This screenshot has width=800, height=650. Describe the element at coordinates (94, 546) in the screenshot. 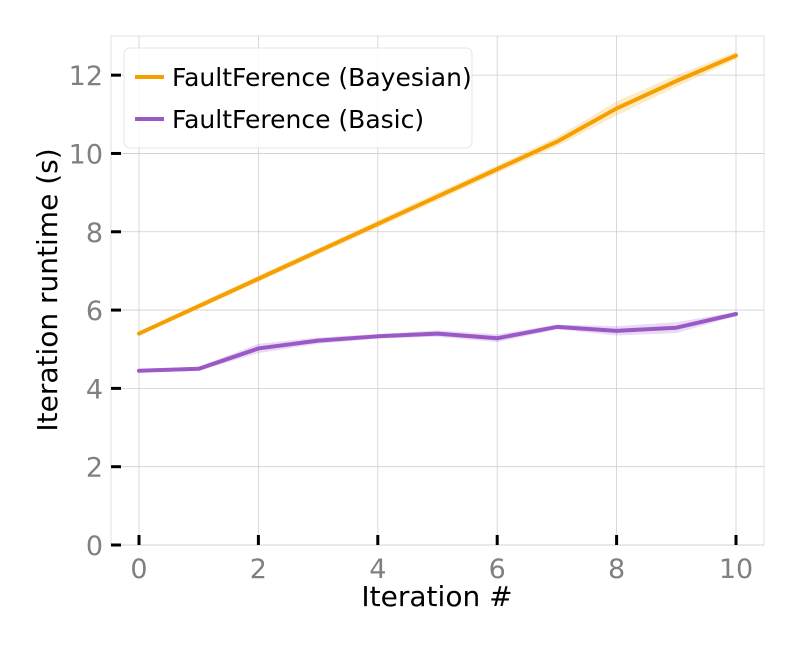

I see `y-tick-label: 0` at that location.